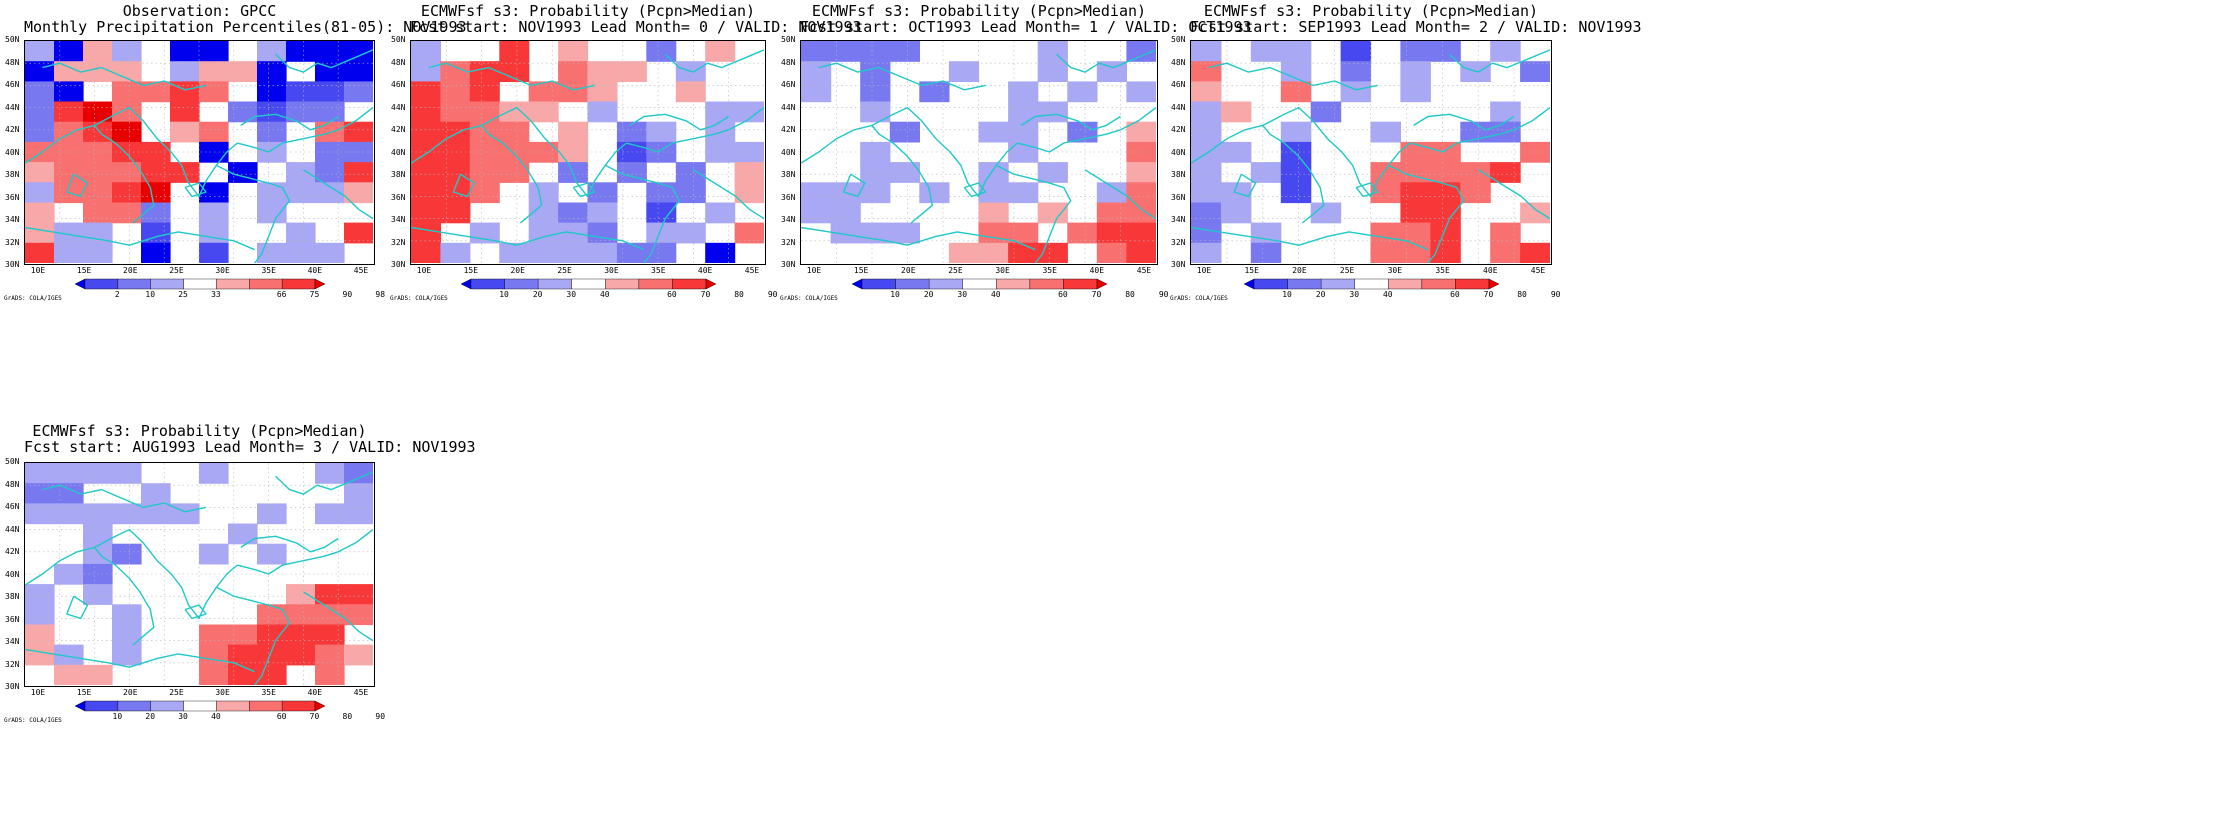  What do you see at coordinates (268, 692) in the screenshot?
I see `longitude-label: 35E` at bounding box center [268, 692].